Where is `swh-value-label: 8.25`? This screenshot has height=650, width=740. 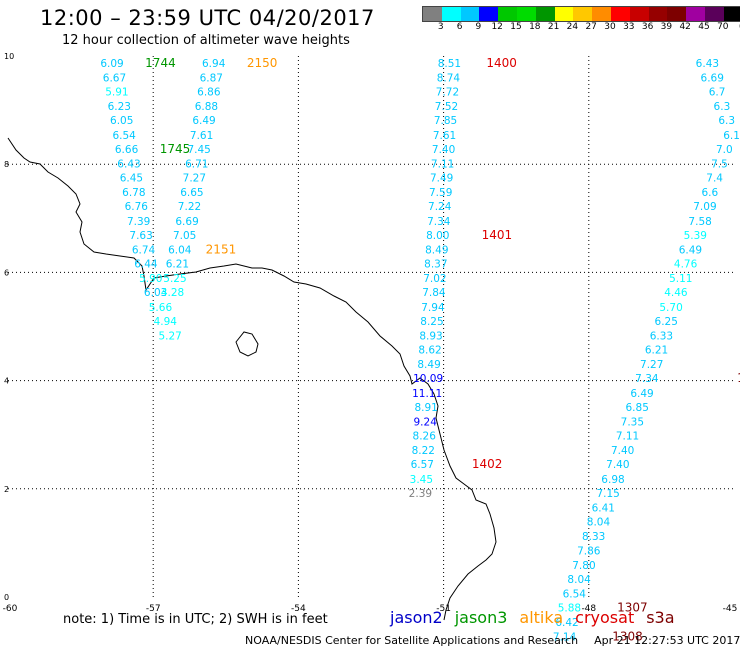
swh-value-label: 8.25 is located at coordinates (431, 322).